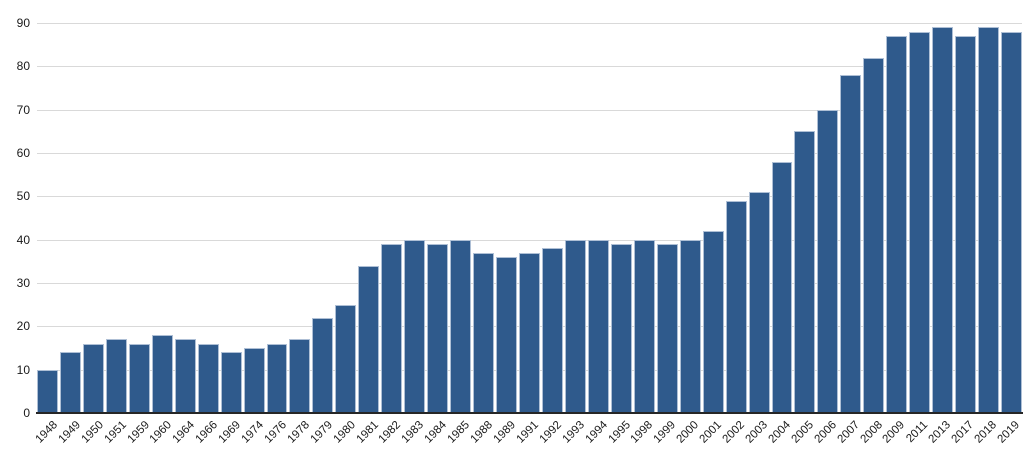 Image resolution: width=1024 pixels, height=464 pixels. Describe the element at coordinates (619, 432) in the screenshot. I see `x-tick-label: 1995` at that location.